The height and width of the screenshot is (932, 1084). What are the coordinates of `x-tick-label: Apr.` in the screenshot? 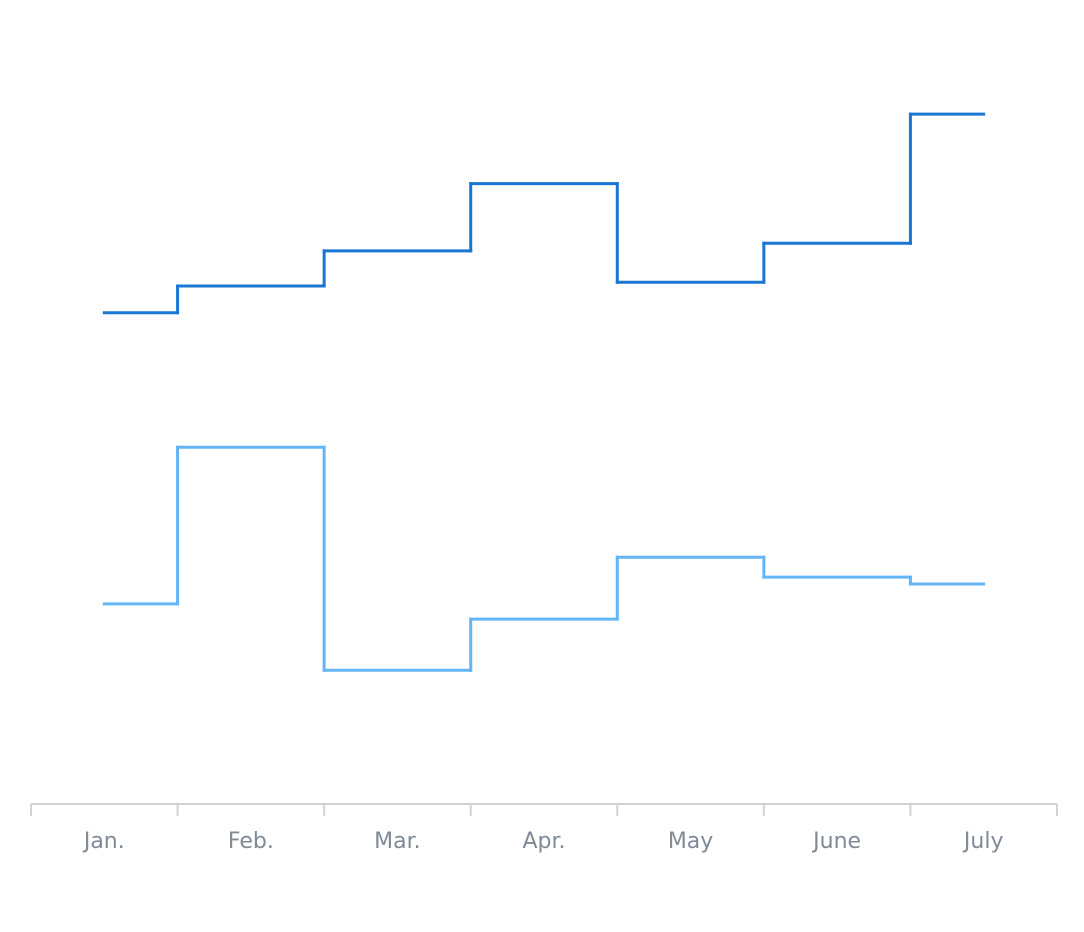 It's located at (543, 841).